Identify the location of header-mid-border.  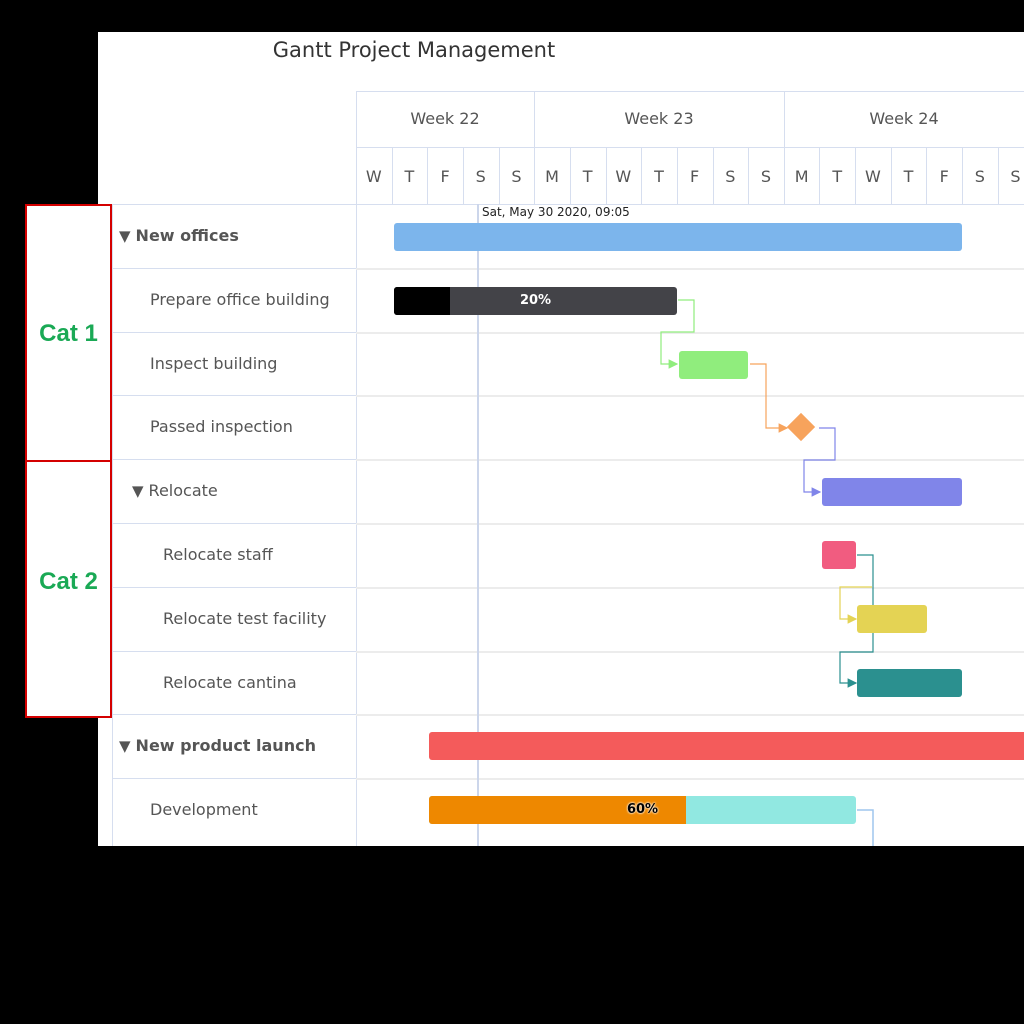
(690, 147).